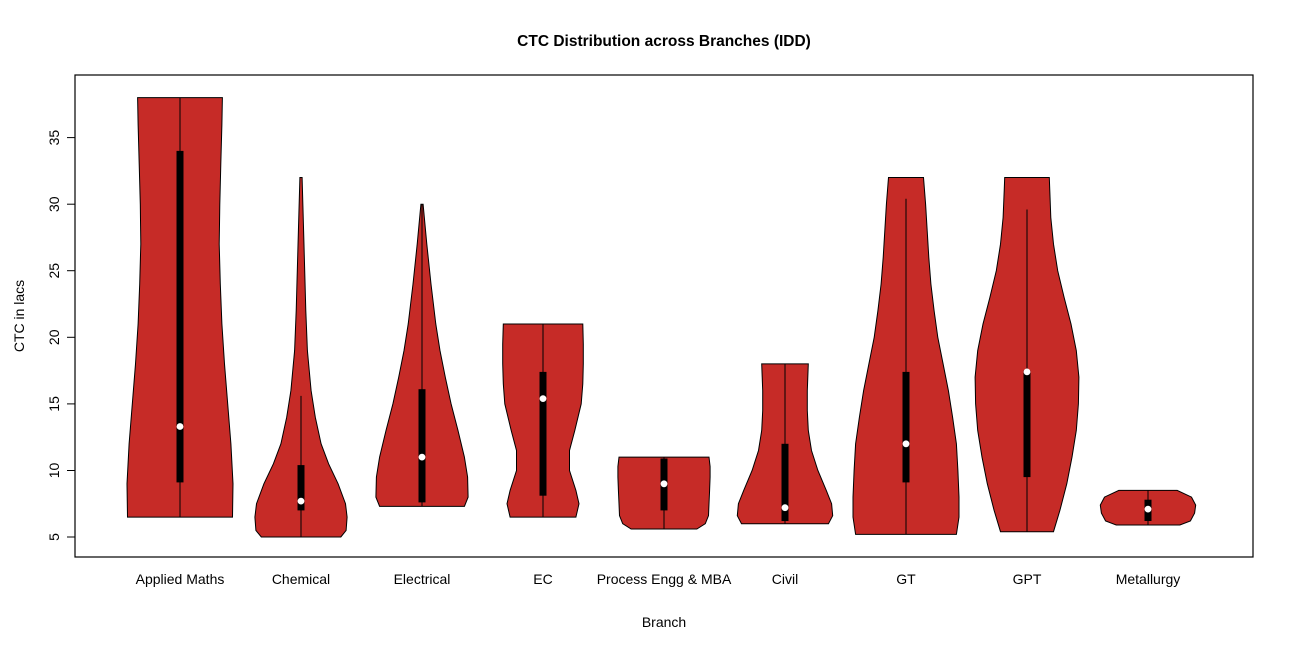 This screenshot has width=1294, height=653. I want to click on x-tick-label: Electrical, so click(422, 579).